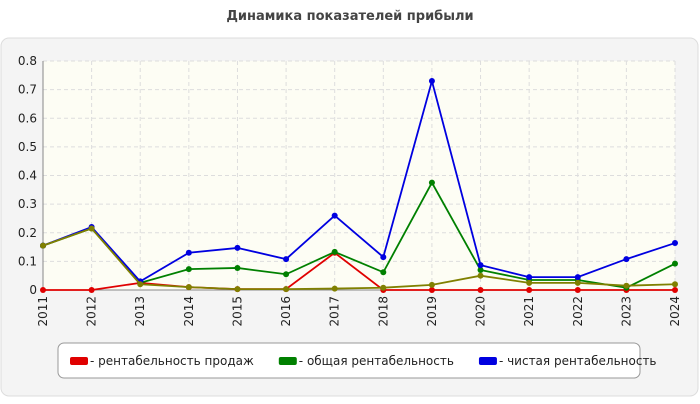  Describe the element at coordinates (27, 261) in the screenshot. I see `y-tick-label: 0.1` at that location.